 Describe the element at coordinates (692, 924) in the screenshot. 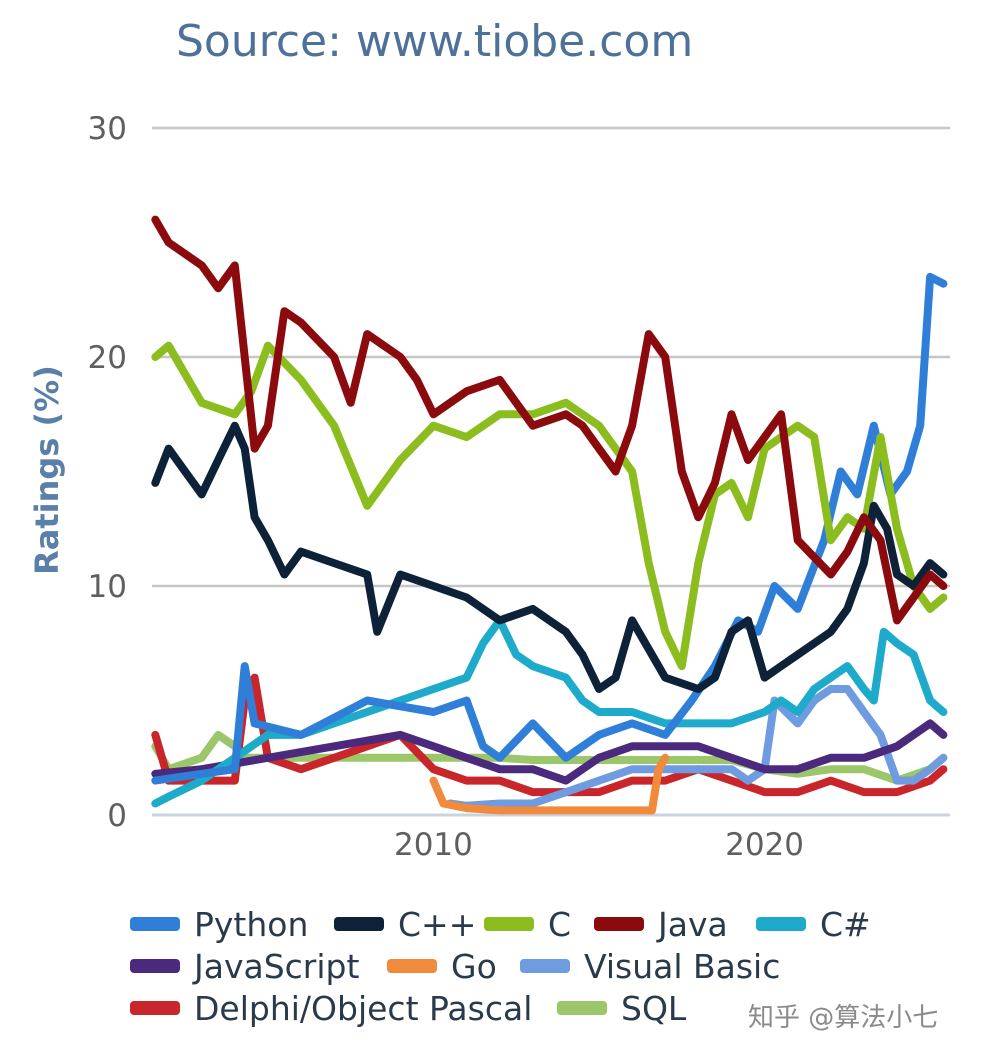

I see `legend-label: Java` at that location.